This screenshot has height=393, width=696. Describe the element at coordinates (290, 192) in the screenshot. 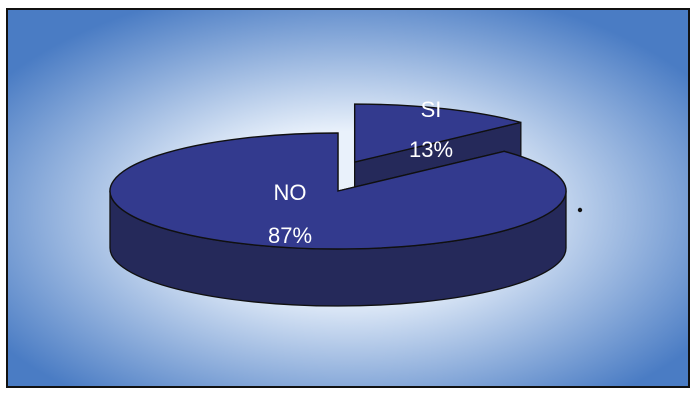

I see `slice-label-no: NO` at that location.